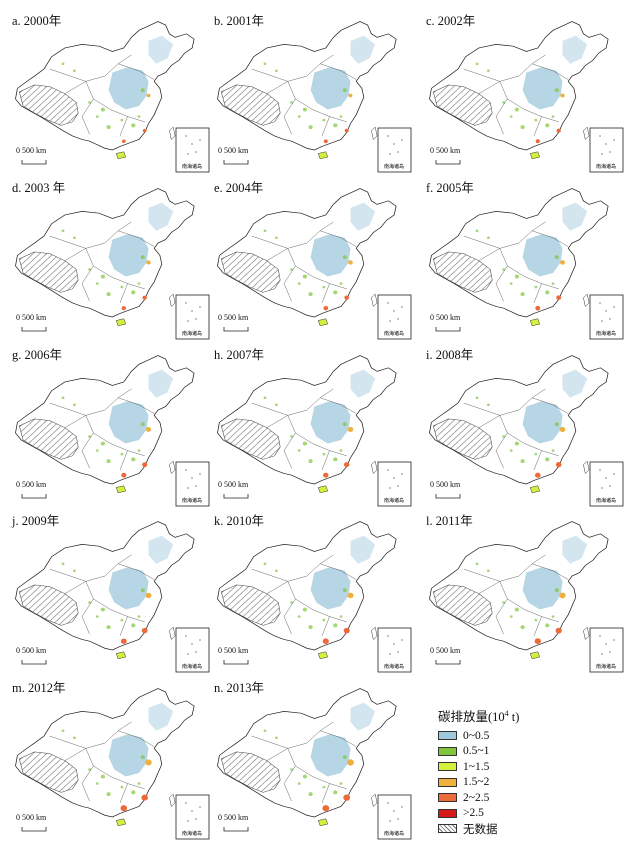 The image size is (636, 868). Describe the element at coordinates (39, 188) in the screenshot. I see `panel-title: d. 2003 年` at that location.